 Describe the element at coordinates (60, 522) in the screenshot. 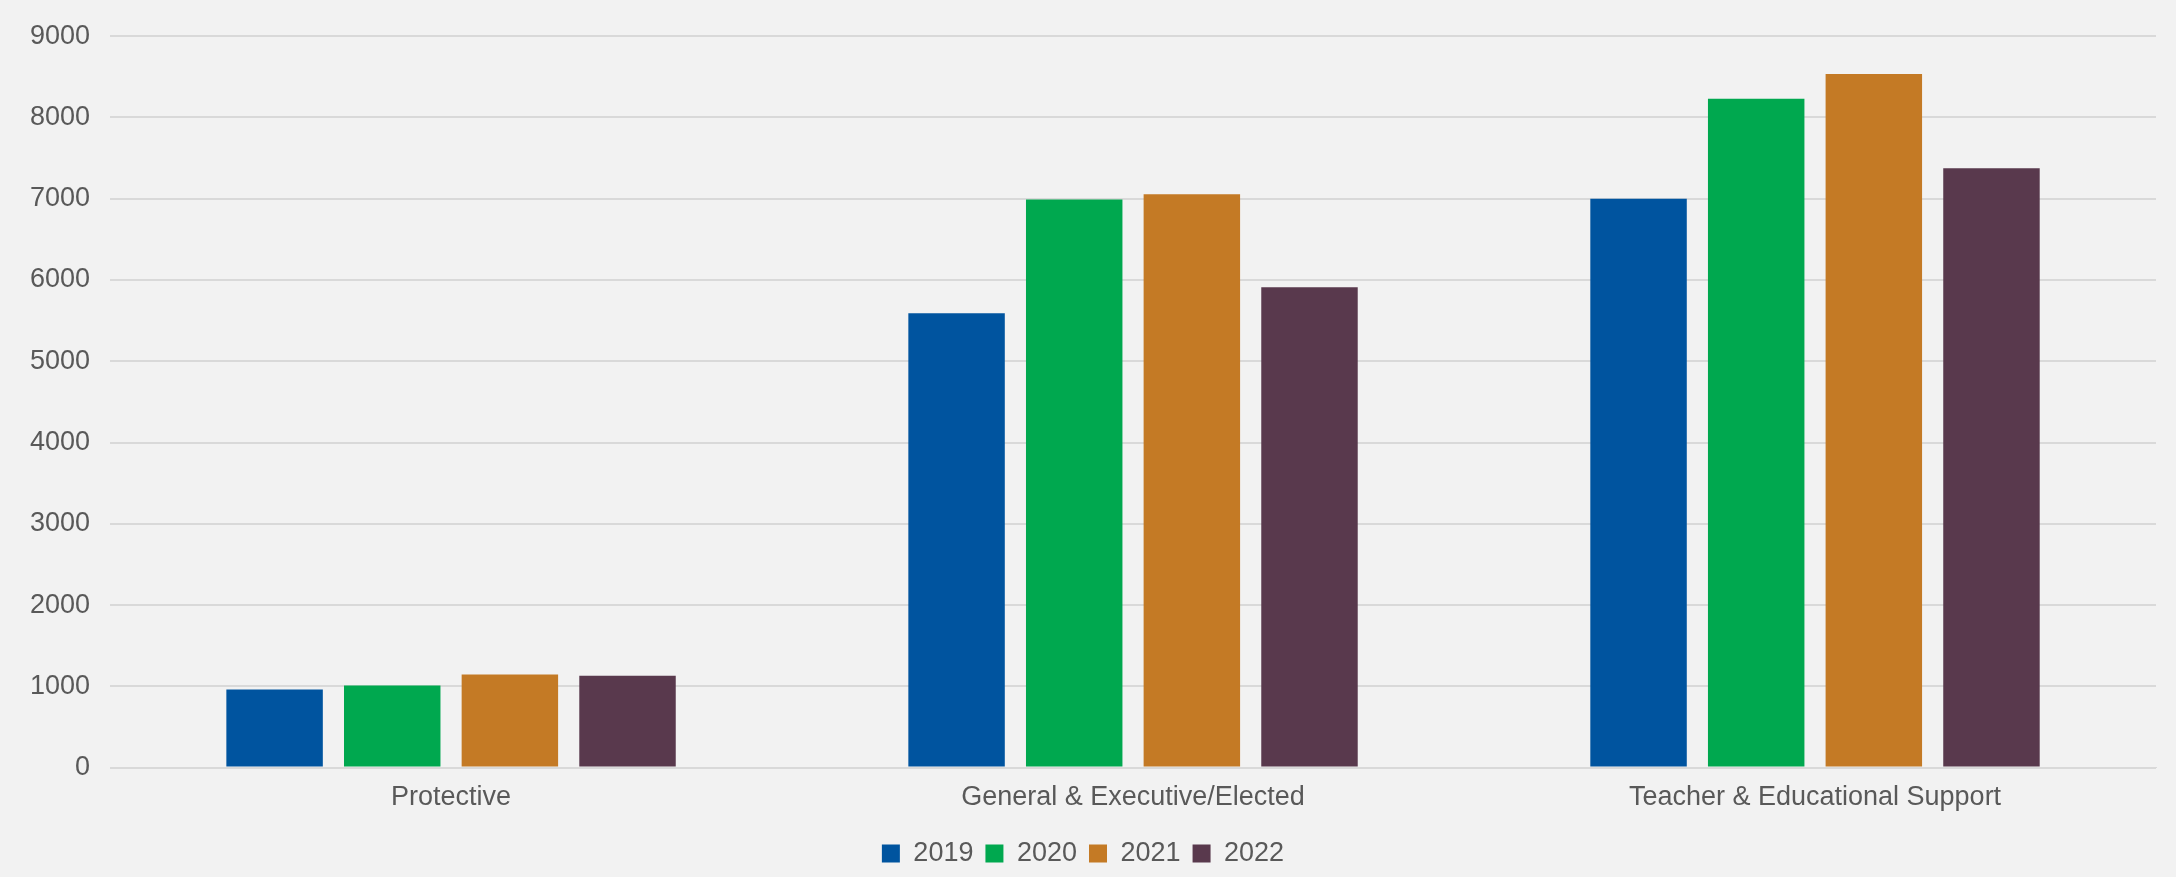

I see `y-tick-label: 3000` at that location.